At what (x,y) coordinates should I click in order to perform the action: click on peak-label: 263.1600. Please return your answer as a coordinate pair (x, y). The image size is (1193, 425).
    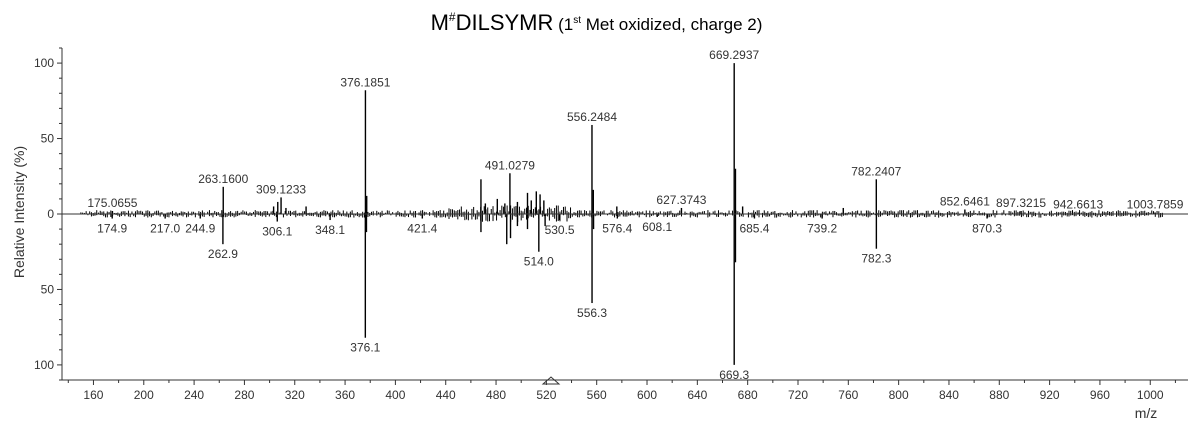
    Looking at the image, I should click on (223, 179).